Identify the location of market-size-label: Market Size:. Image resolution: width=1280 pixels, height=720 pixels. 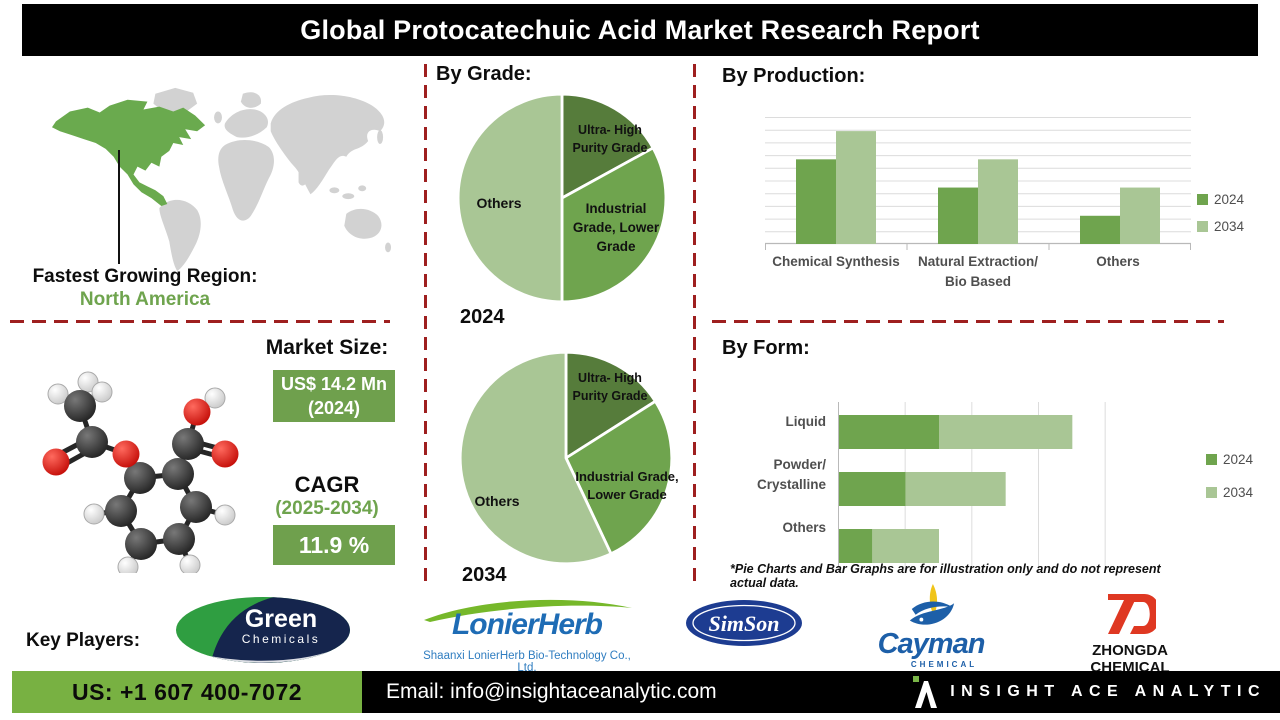
(327, 347).